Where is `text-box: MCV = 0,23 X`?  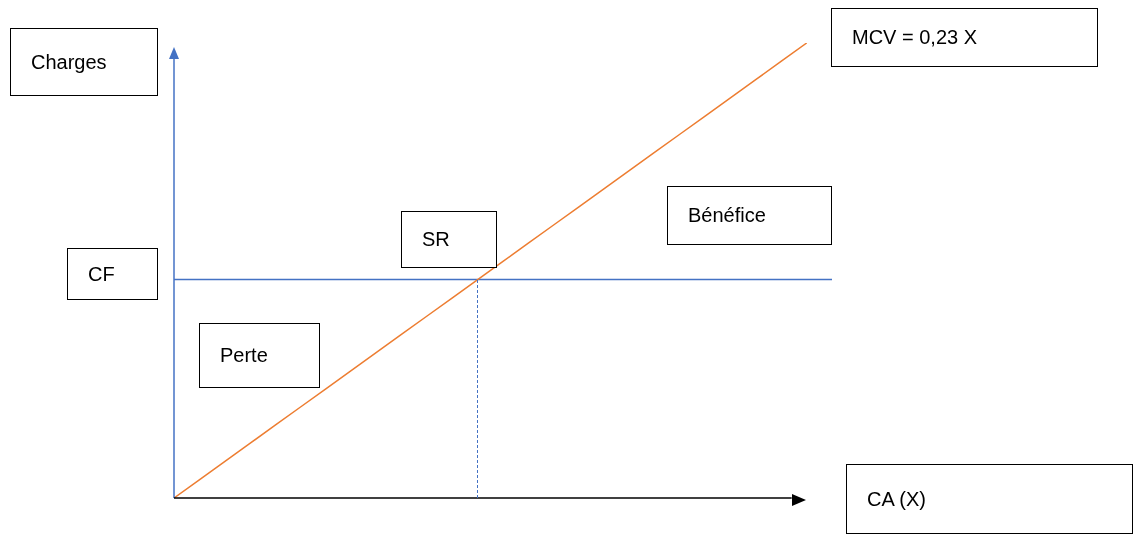 text-box: MCV = 0,23 X is located at coordinates (964, 37).